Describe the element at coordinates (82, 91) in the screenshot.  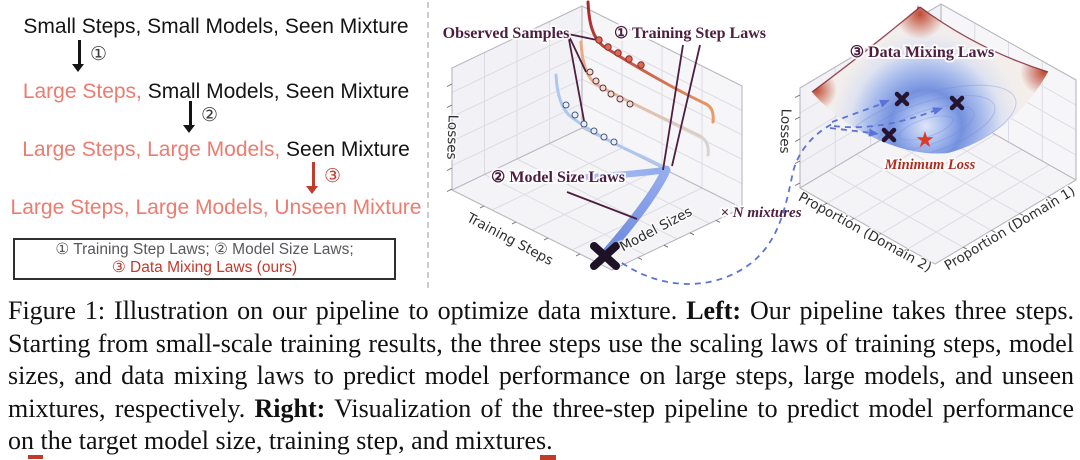
I see `flow-row-2-highlight: Large Steps,` at that location.